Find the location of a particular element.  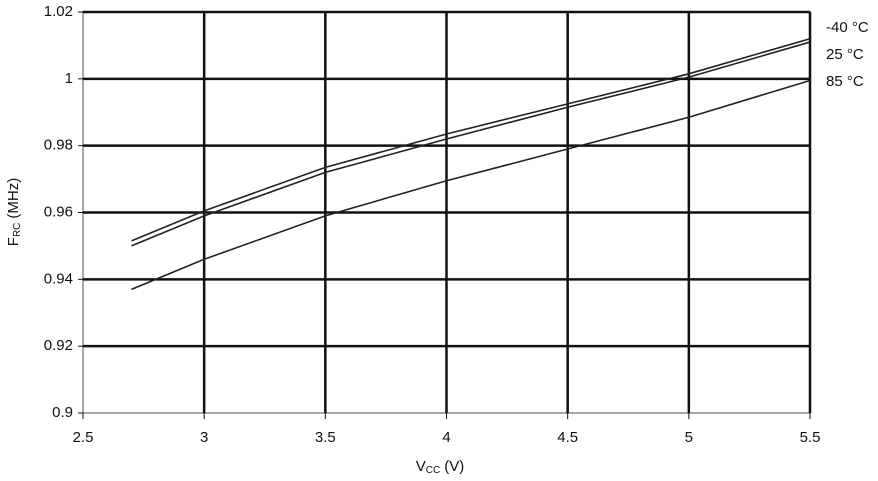

x-axis-label: VCC (V) is located at coordinates (440, 467).